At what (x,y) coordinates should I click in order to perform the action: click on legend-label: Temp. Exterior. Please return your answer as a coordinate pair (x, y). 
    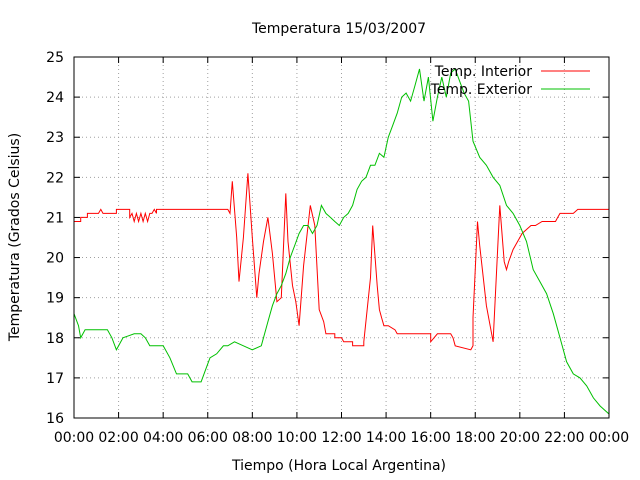
    Looking at the image, I should click on (481, 90).